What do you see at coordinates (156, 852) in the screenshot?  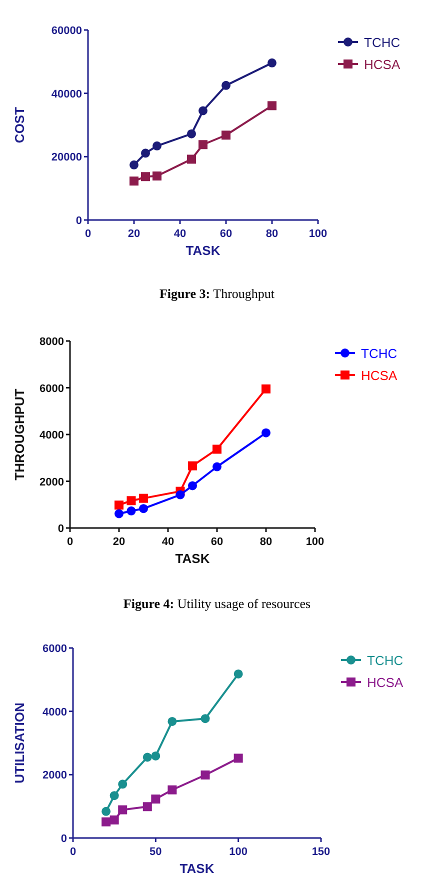 I see `x-tick-label: 50` at bounding box center [156, 852].